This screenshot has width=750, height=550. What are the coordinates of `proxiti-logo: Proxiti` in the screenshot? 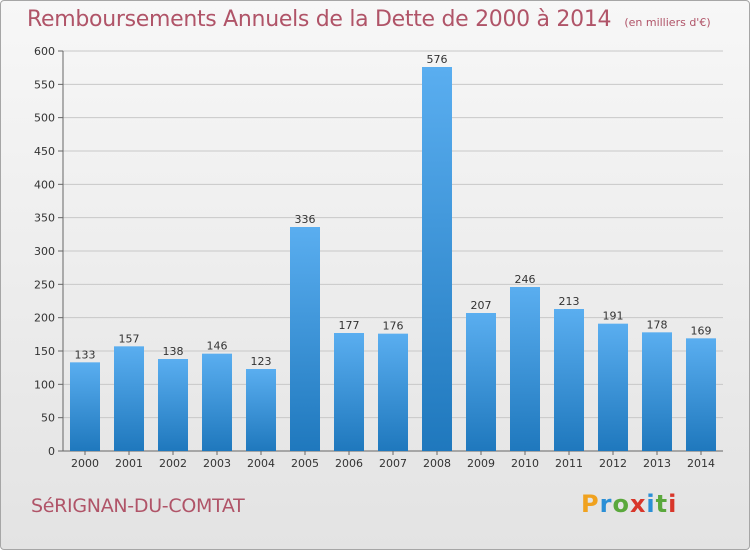 It's located at (629, 504).